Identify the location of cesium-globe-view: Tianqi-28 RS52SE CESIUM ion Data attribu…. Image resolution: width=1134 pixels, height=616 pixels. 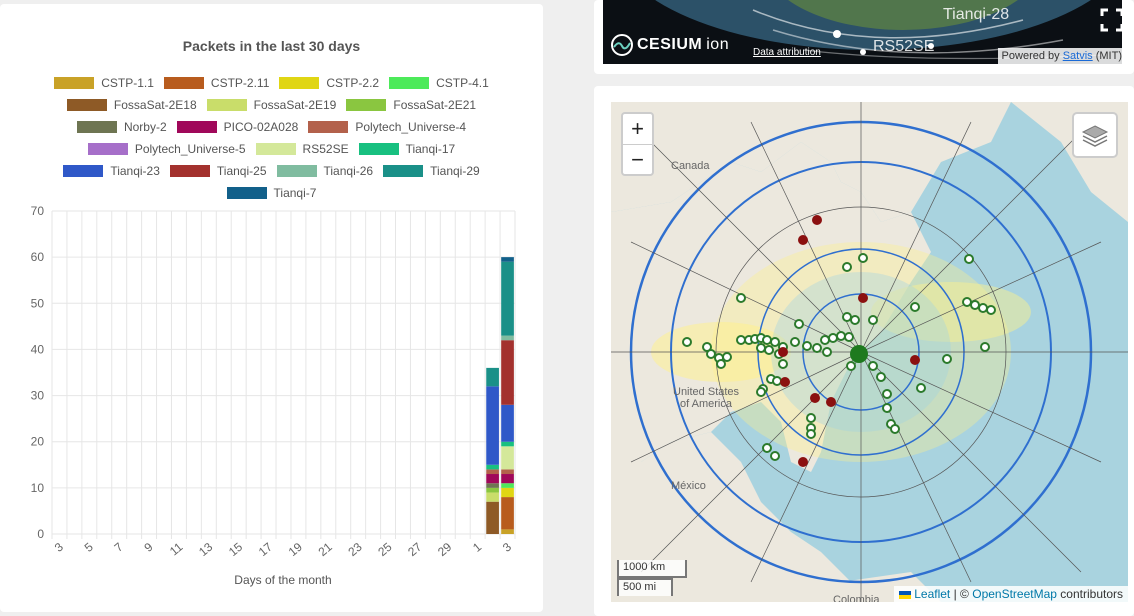
(862, 32).